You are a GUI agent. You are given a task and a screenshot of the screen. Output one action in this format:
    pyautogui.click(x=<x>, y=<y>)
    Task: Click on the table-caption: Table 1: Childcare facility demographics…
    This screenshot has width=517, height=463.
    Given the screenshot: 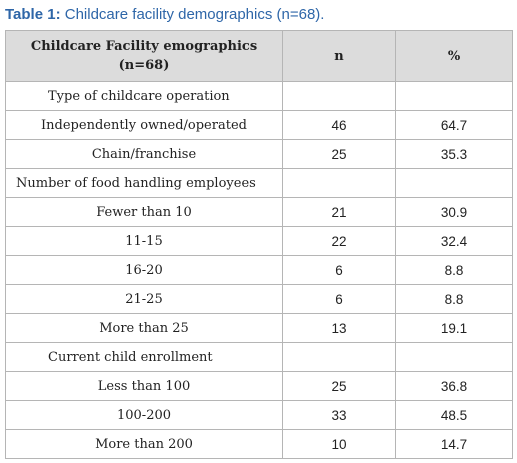 What is the action you would take?
    pyautogui.click(x=164, y=14)
    